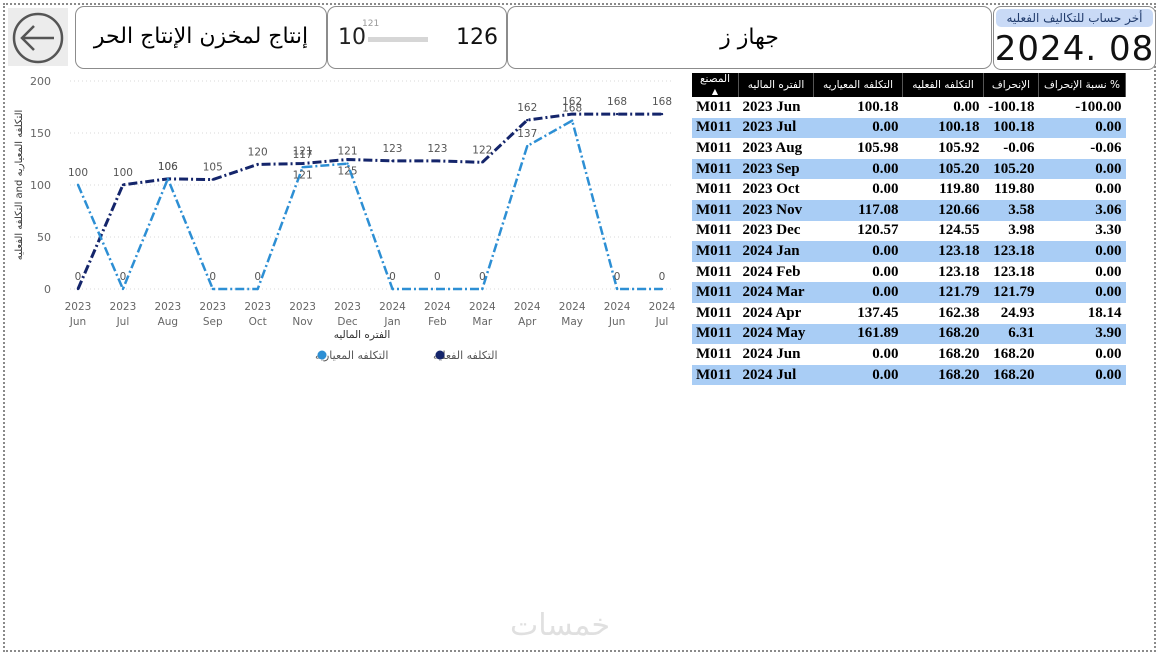  I want to click on table-row: M011 2023 Aug 105.98 105.92 -0.06 -0.06, so click(909, 148).